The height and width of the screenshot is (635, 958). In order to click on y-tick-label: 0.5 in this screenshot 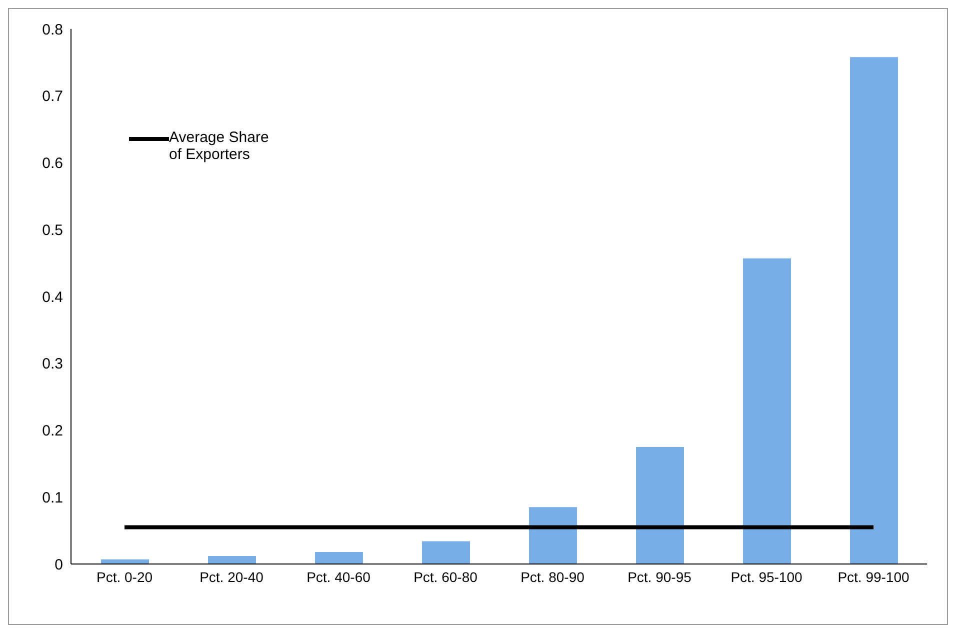, I will do `click(52, 230)`.